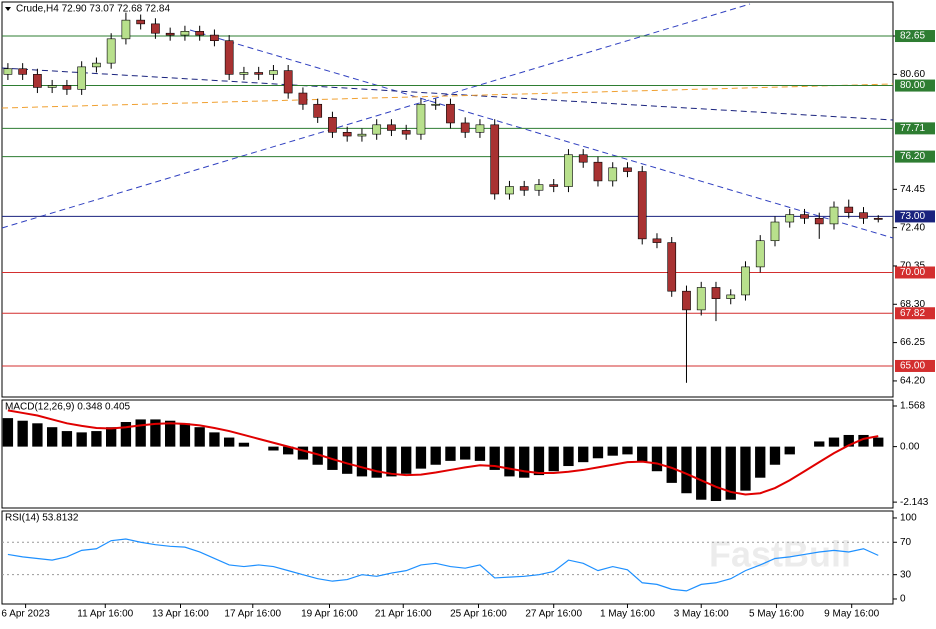 The width and height of the screenshot is (936, 629). Describe the element at coordinates (912, 85) in the screenshot. I see `level-label: 80.00` at that location.